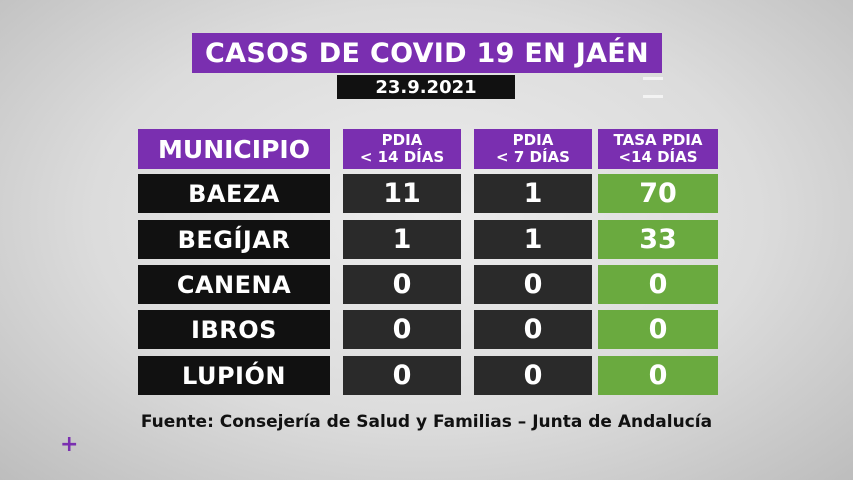 The image size is (853, 480). What do you see at coordinates (234, 375) in the screenshot?
I see `row-municipio: LUPIÓN` at bounding box center [234, 375].